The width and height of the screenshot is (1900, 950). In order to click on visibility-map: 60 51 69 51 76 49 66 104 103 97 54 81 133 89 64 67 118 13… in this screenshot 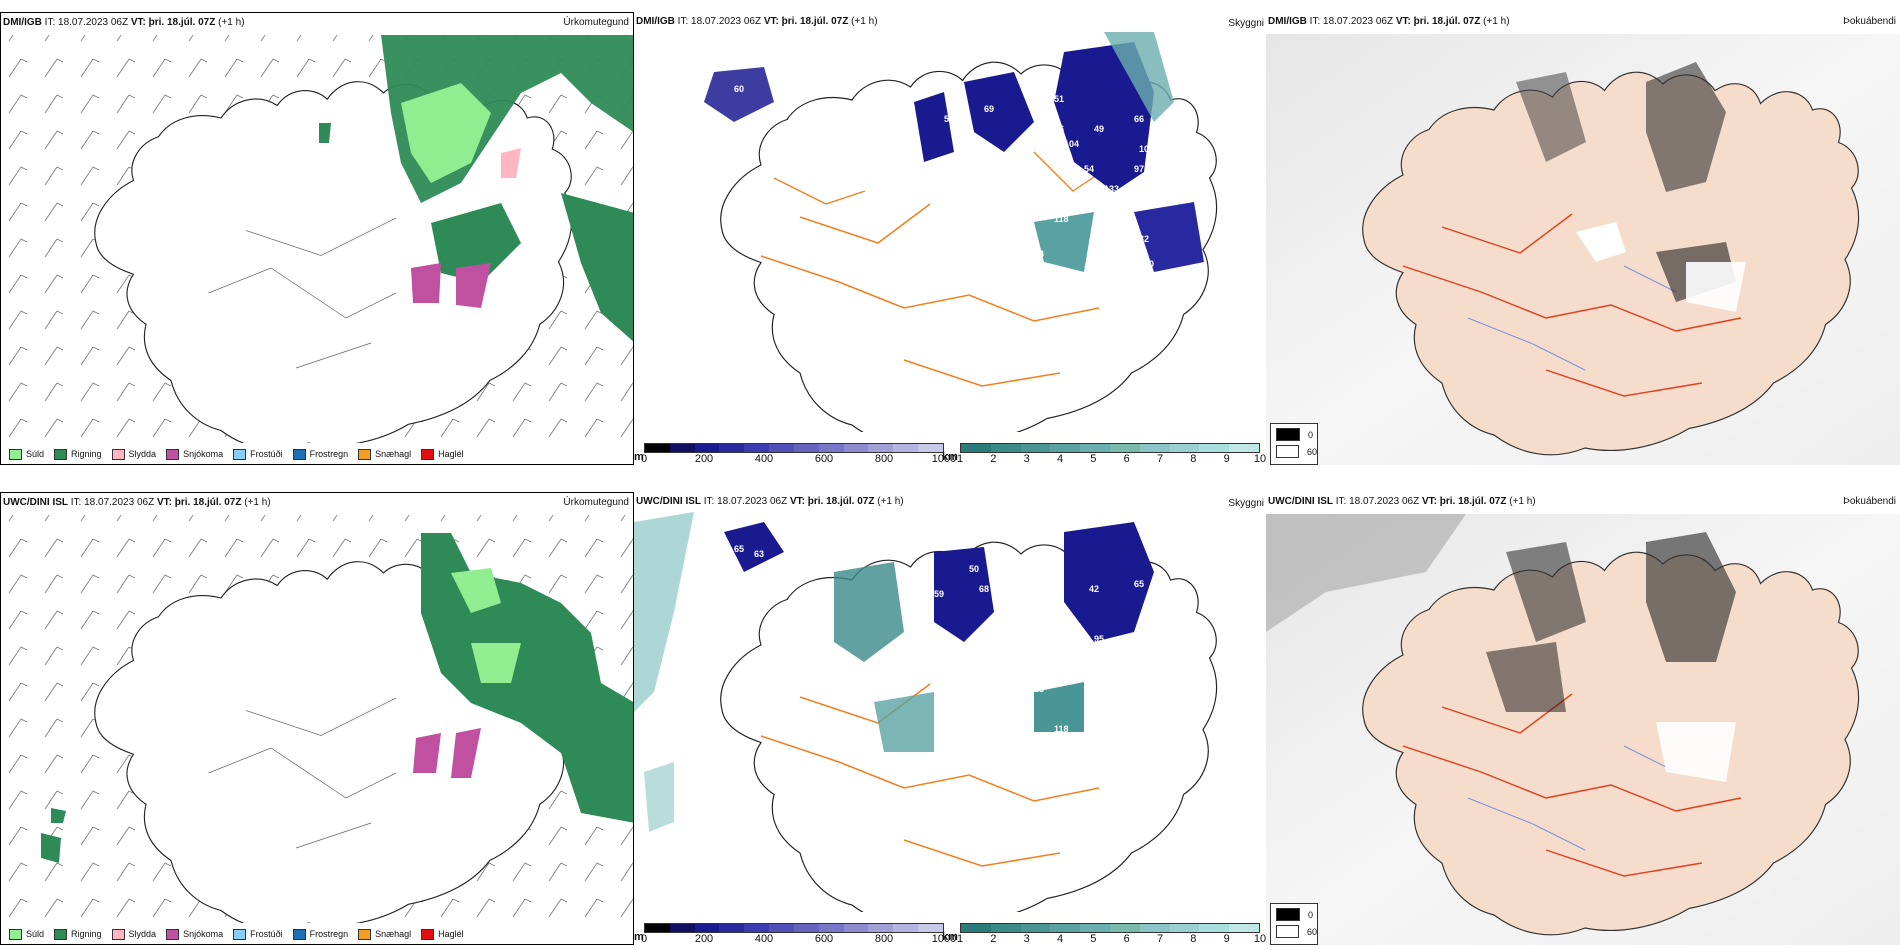, I will do `click(950, 222)`.